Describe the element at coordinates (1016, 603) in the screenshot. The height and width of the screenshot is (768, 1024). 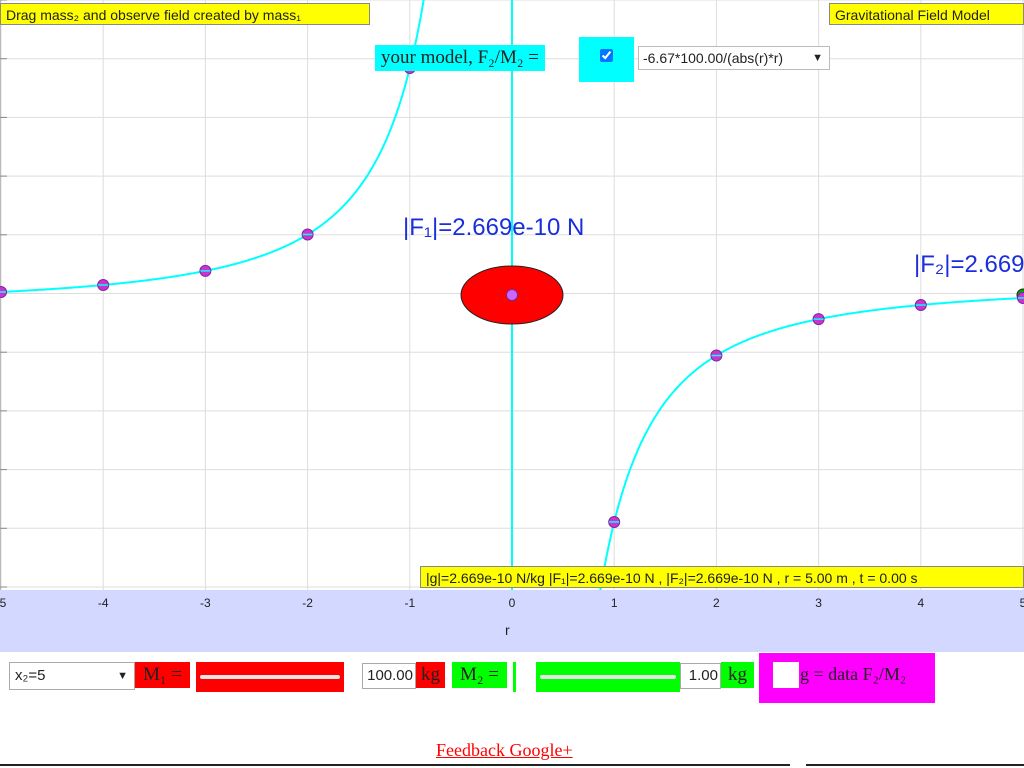
I see `x-tick-label: 5` at that location.